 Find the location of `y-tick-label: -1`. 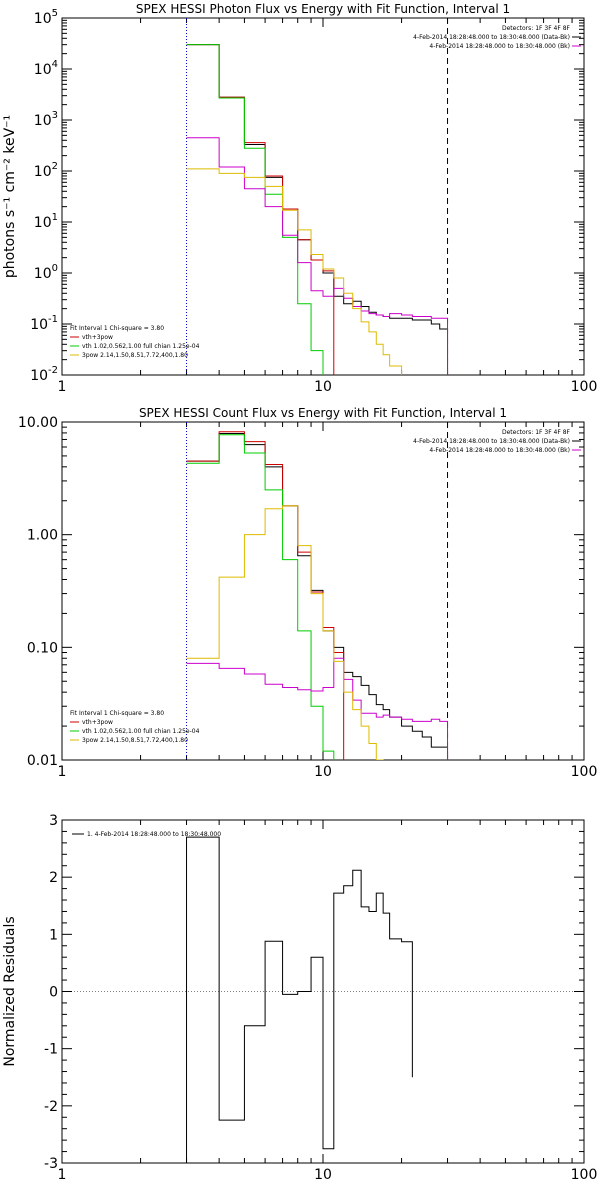

y-tick-label: -1 is located at coordinates (51, 1050).